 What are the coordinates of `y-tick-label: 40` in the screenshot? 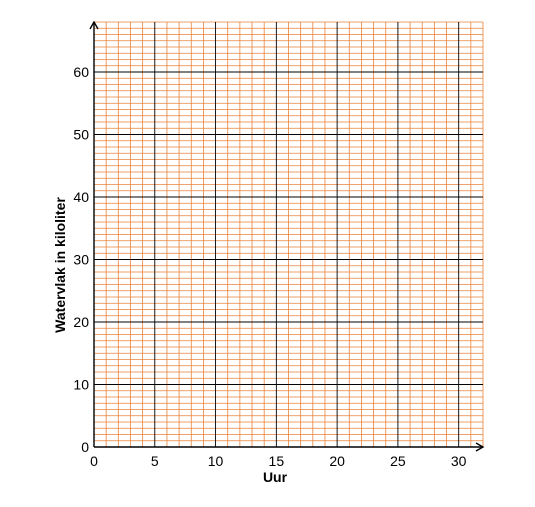 It's located at (81, 197).